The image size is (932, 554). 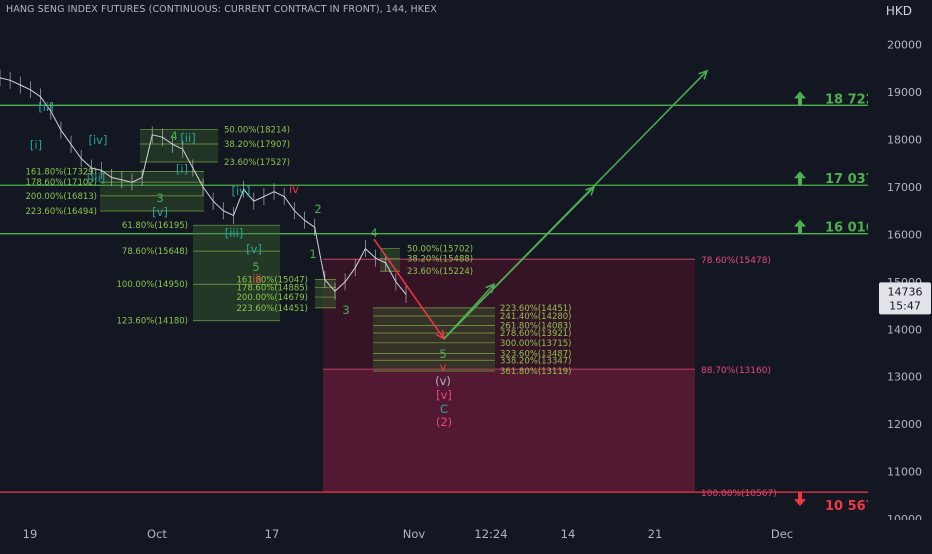 What do you see at coordinates (444, 409) in the screenshot?
I see `wave-label: C` at bounding box center [444, 409].